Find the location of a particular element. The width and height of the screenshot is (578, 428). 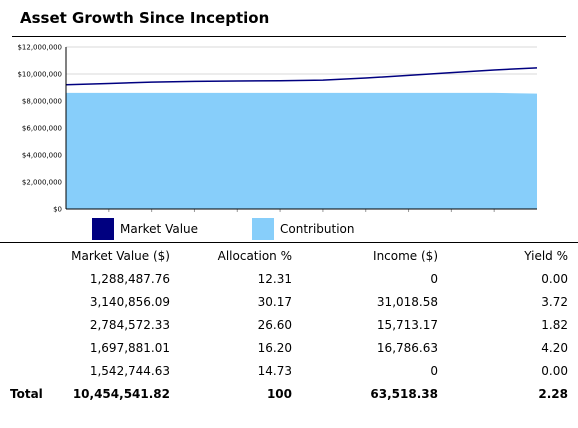

table-row: 3,140,856.09 30.17 31,018.58 3.72 is located at coordinates (284, 301).